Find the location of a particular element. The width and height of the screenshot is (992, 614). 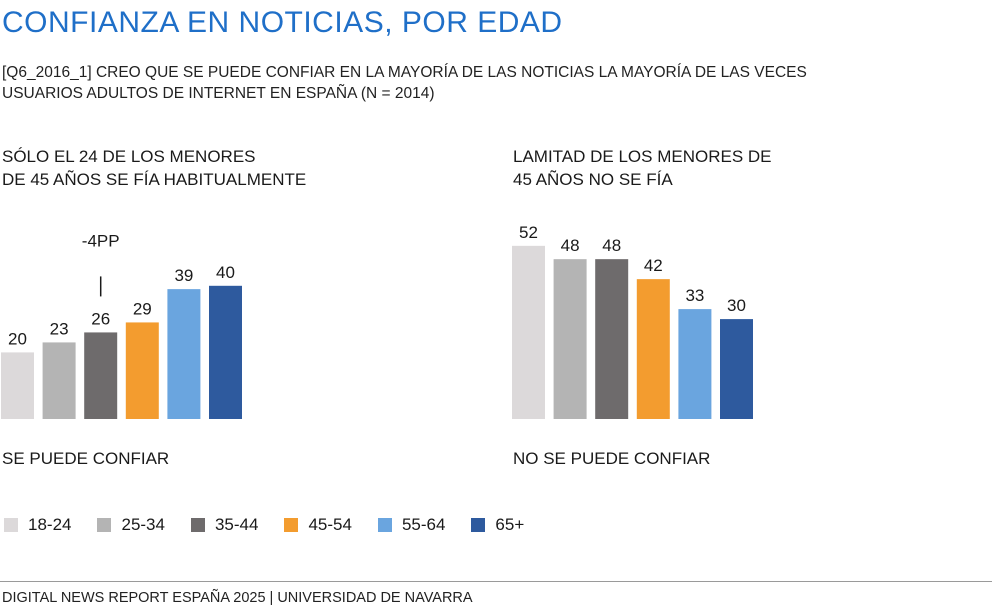

headline-trust-line-2: DE 45 AÑOS SE FÍA HABITUALMENTE is located at coordinates (154, 179).